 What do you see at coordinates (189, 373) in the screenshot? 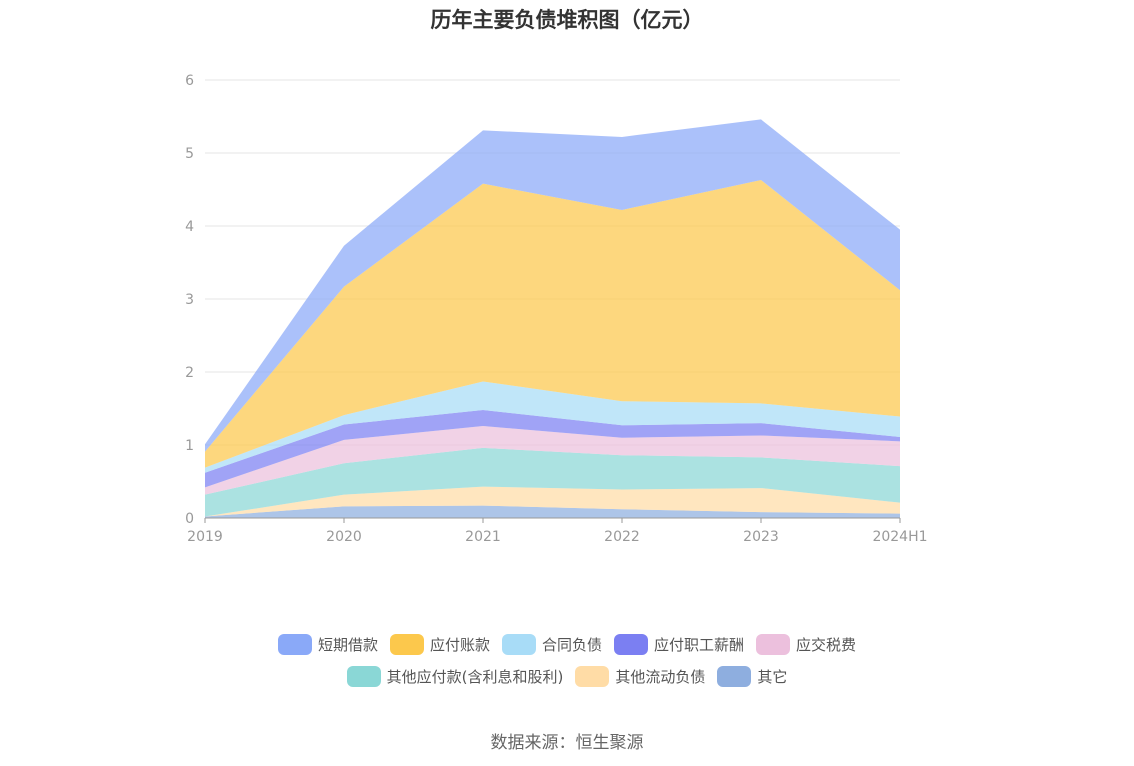
I see `y-tick-label: 2` at bounding box center [189, 373].